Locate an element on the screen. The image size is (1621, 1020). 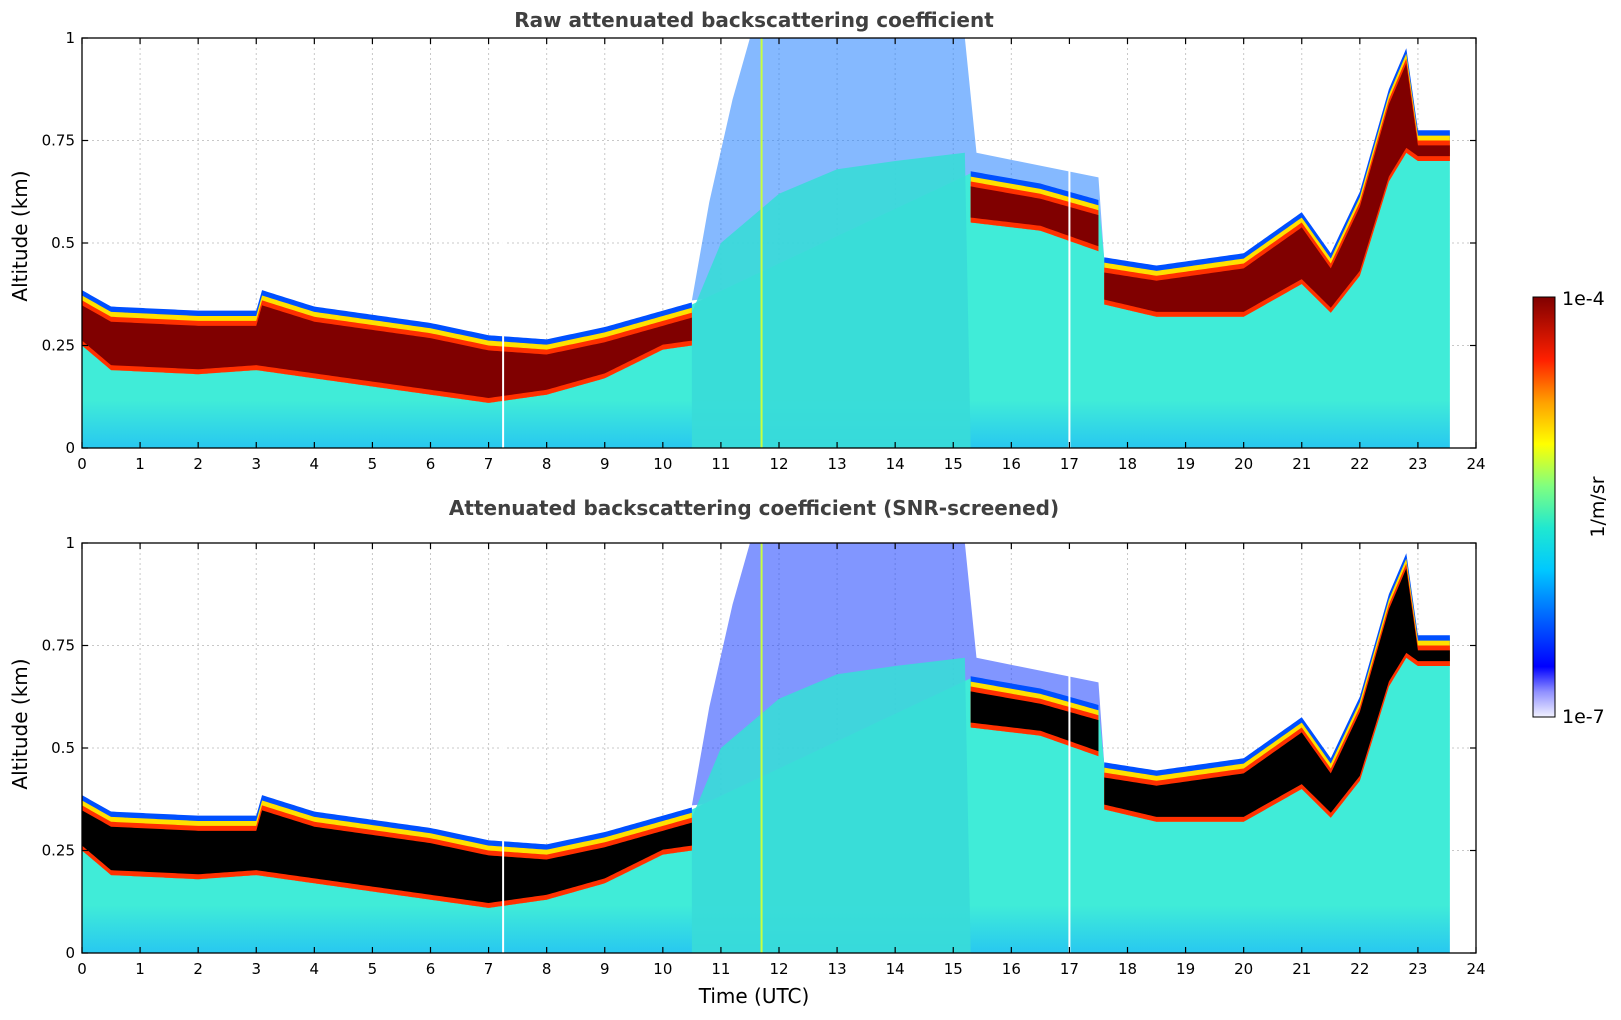
colorbar: 1e-4 1e-7 1/m/sr is located at coordinates (1570, 508).